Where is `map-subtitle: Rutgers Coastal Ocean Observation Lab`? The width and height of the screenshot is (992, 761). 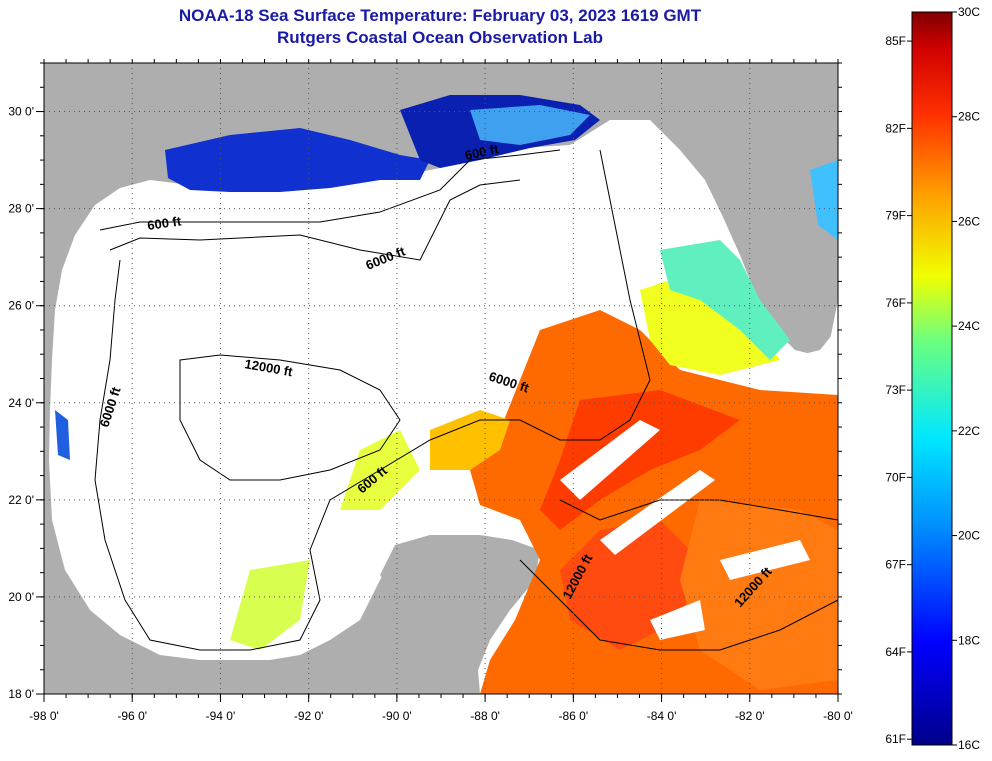 map-subtitle: Rutgers Coastal Ocean Observation Lab is located at coordinates (440, 37).